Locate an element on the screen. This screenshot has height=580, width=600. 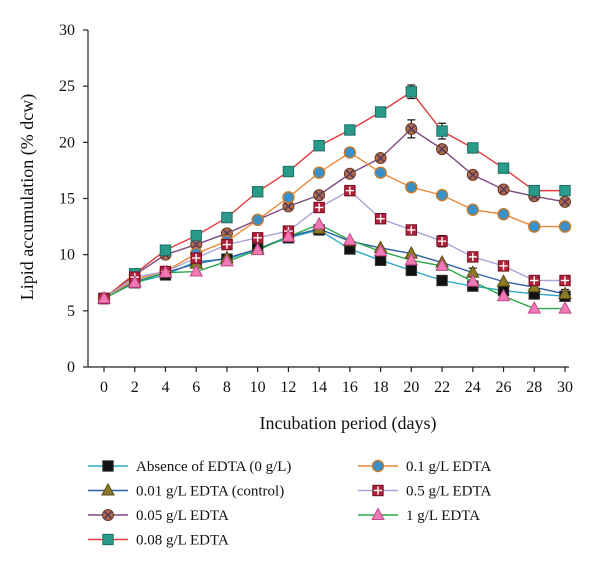
legend-label: 0.05 g/L EDTA is located at coordinates (182, 516).